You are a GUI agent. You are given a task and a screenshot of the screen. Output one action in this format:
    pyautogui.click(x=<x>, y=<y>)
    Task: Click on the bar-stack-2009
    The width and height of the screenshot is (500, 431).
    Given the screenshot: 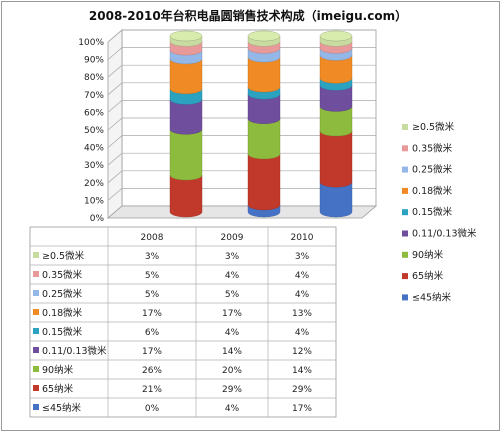 What is the action you would take?
    pyautogui.click(x=264, y=124)
    